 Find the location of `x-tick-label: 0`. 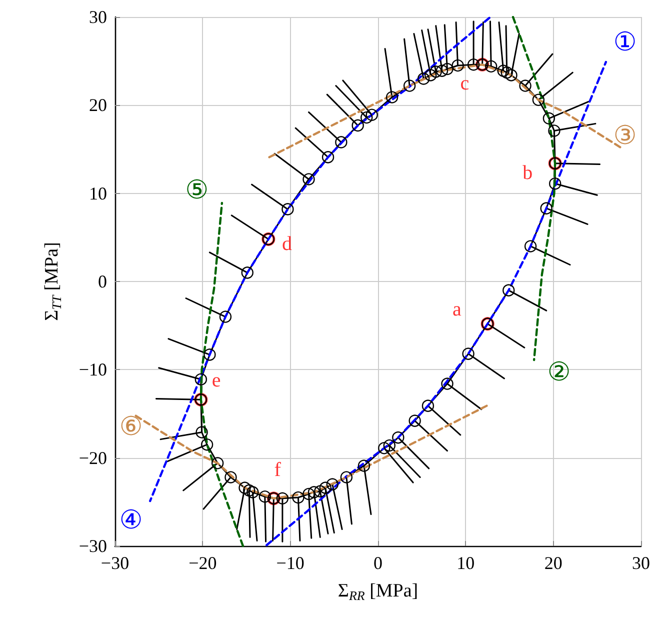

x-tick-label: 0 is located at coordinates (378, 563).